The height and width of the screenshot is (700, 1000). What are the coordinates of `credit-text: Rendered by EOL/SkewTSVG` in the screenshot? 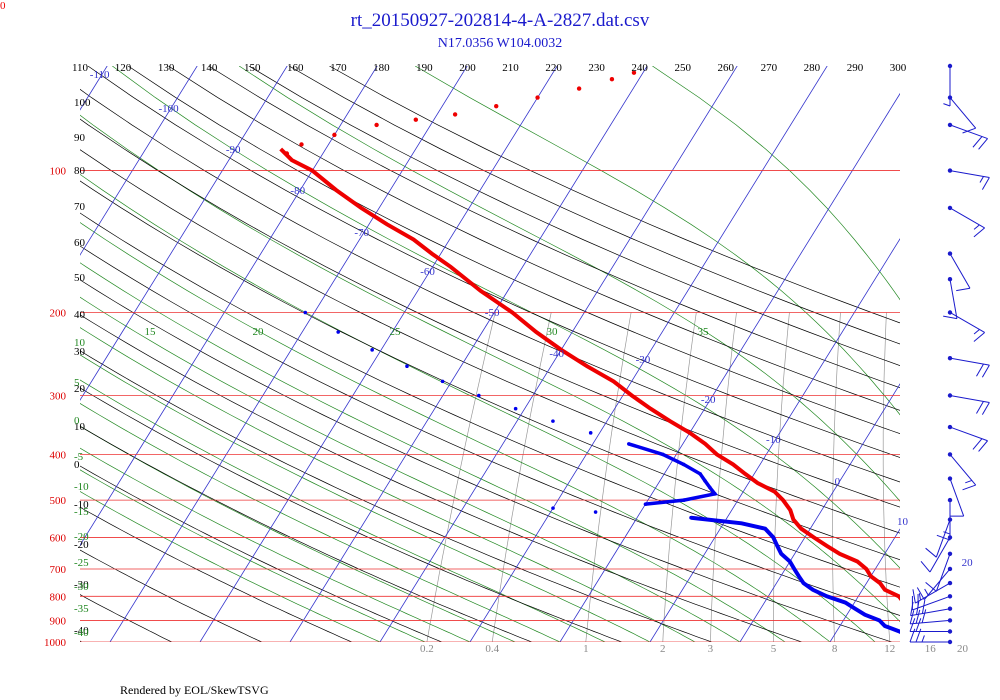 It's located at (194, 690).